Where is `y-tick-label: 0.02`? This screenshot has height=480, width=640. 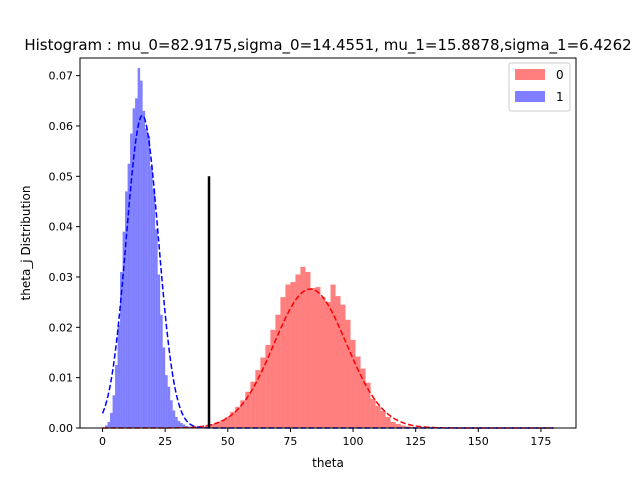 y-tick-label: 0.02 is located at coordinates (61, 327).